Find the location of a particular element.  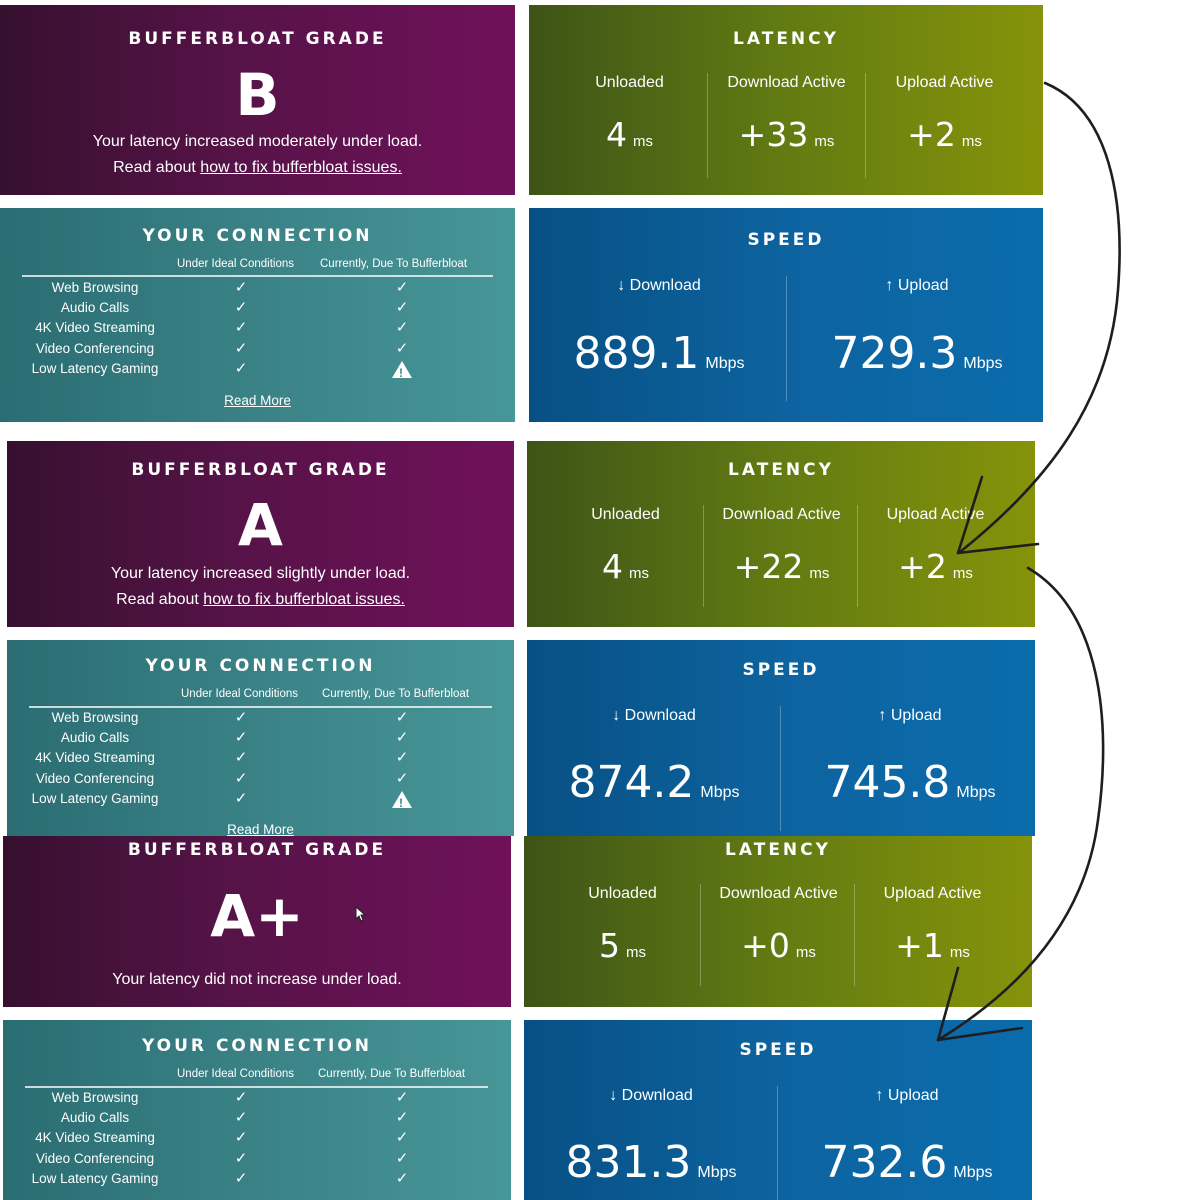

latency-download-active: Download Active +33 ms is located at coordinates (786, 128).